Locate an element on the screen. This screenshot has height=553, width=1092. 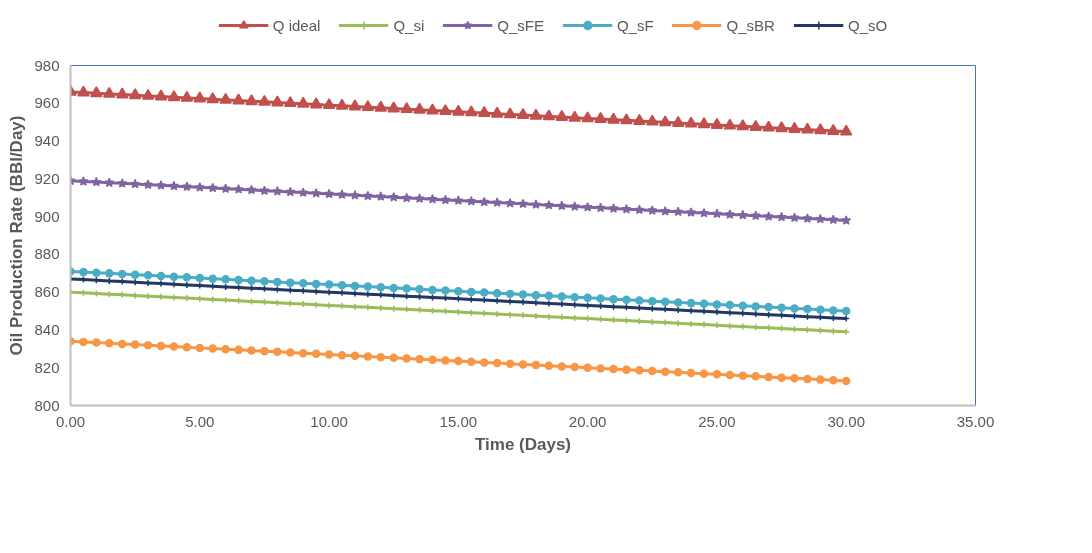
legend-label: Q_sO is located at coordinates (867, 25).